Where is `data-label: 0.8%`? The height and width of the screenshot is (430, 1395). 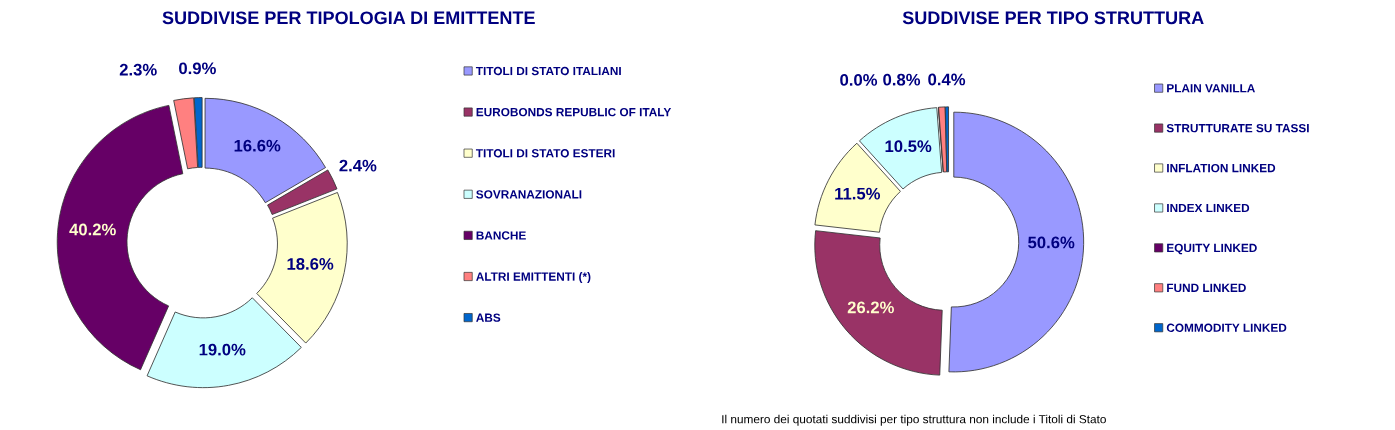 data-label: 0.8% is located at coordinates (902, 79).